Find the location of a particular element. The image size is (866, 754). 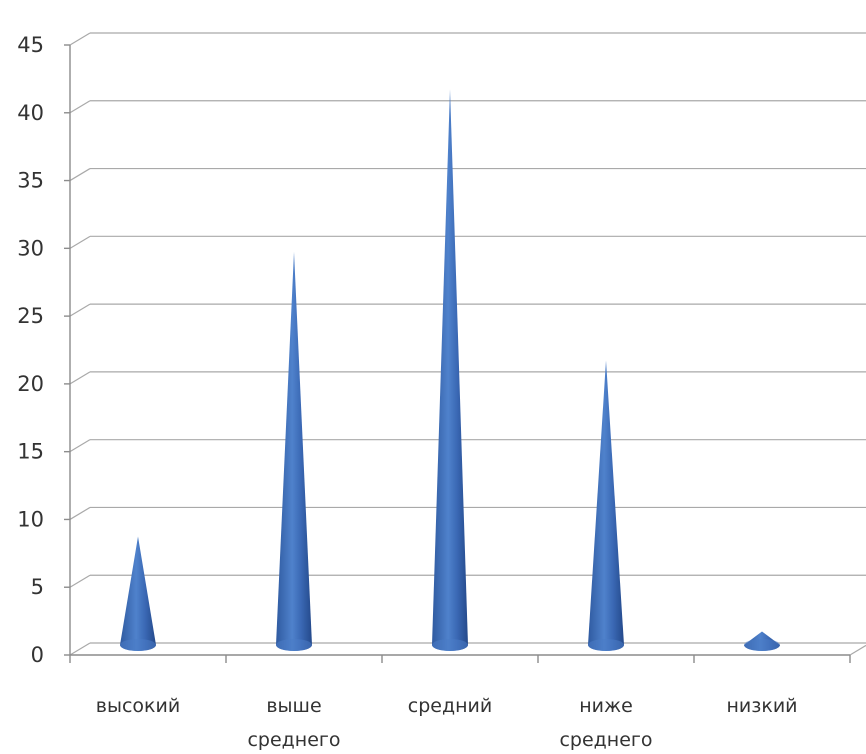

x-category-label-1: высокий is located at coordinates (138, 706).